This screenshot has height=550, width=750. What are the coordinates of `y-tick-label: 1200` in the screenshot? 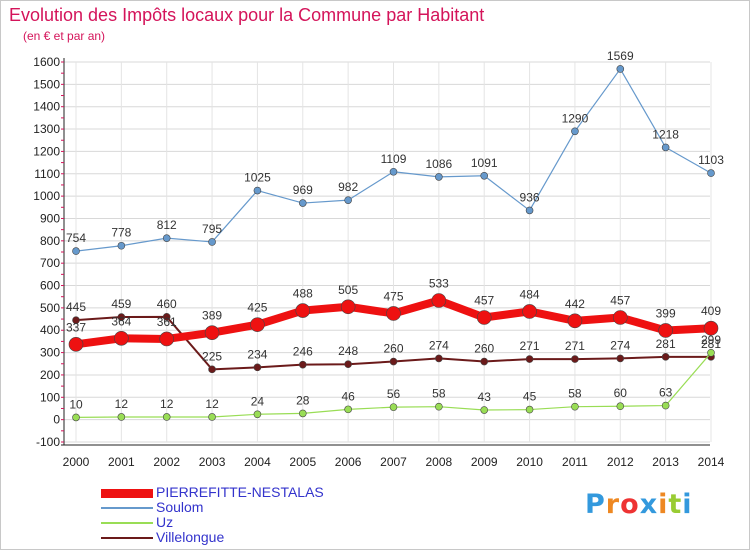 It's located at (46, 151).